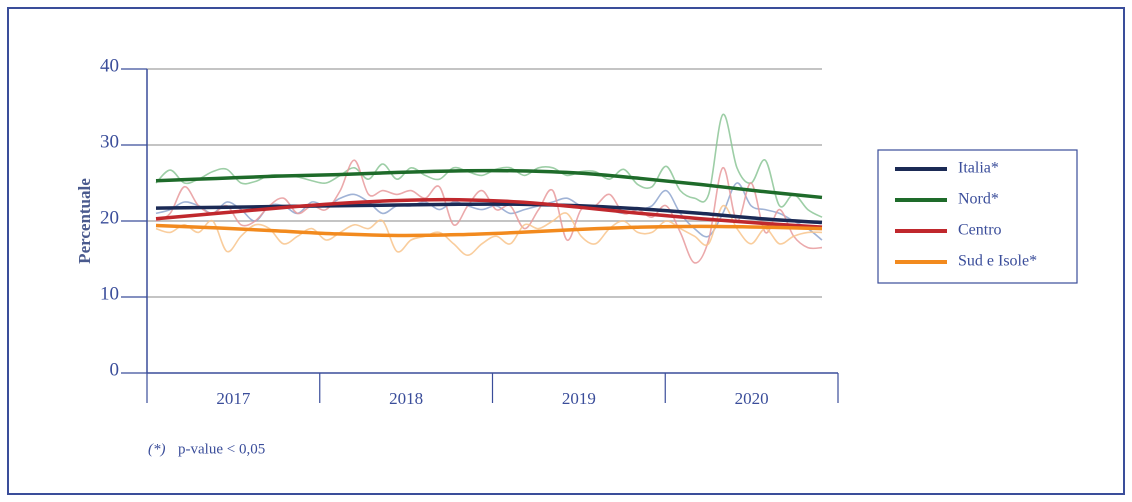 The width and height of the screenshot is (1132, 502). What do you see at coordinates (978, 168) in the screenshot?
I see `legend-label: Italia*` at bounding box center [978, 168].